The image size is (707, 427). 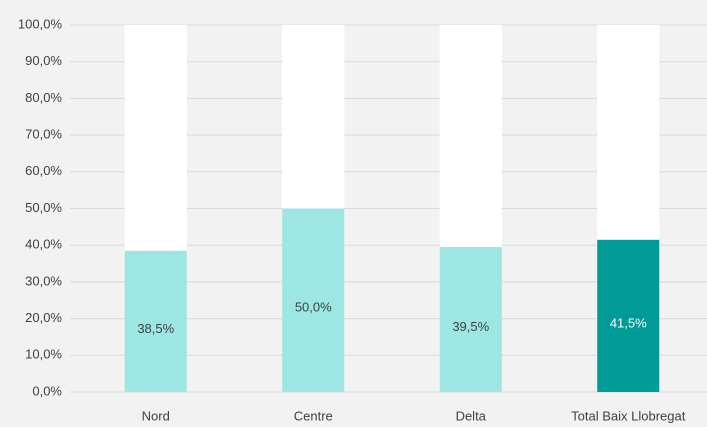 What do you see at coordinates (43, 170) in the screenshot?
I see `y-tick-label: 60,0%` at bounding box center [43, 170].